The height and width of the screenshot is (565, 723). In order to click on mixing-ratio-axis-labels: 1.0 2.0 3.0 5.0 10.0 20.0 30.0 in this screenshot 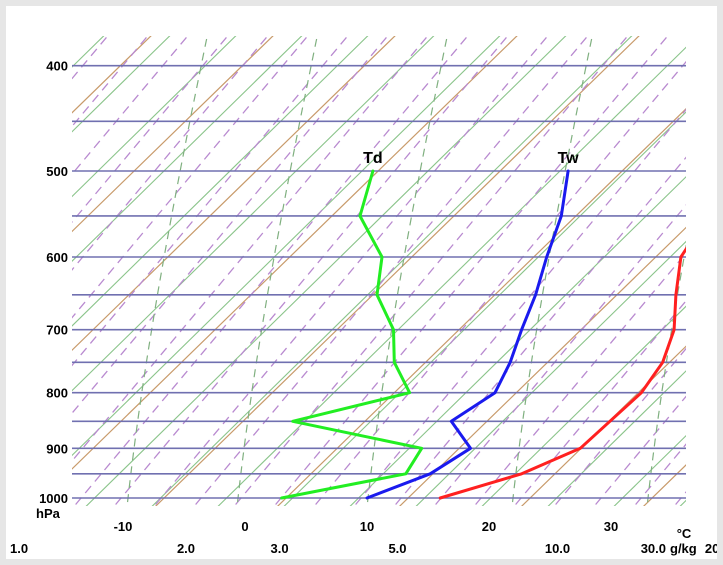, I will do `click(363, 548)`.